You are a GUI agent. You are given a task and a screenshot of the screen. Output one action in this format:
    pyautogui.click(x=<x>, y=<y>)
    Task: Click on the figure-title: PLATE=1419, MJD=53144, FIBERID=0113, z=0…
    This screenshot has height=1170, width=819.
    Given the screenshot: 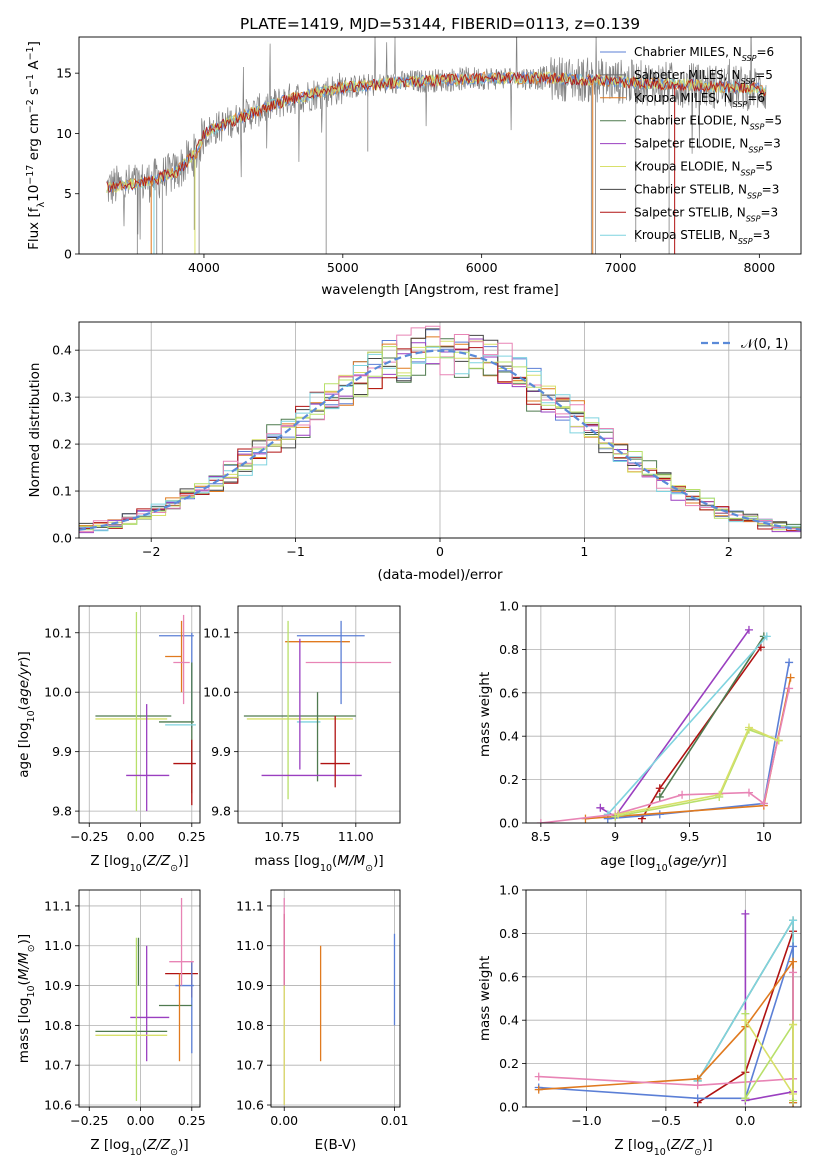 What is the action you would take?
    pyautogui.click(x=440, y=24)
    